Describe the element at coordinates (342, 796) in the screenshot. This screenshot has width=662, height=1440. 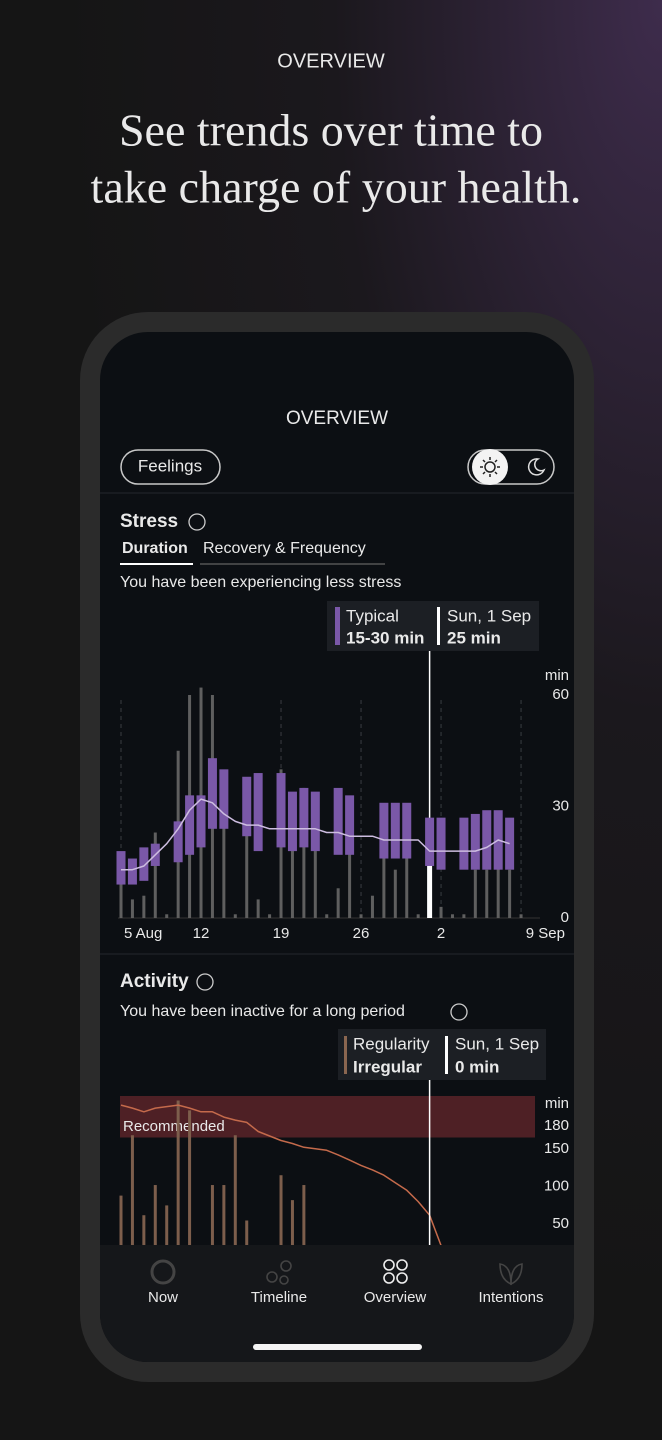
I see `stress-chart: min 0 30 60 5 Aug 12 19 26 2 9 Sep` at that location.